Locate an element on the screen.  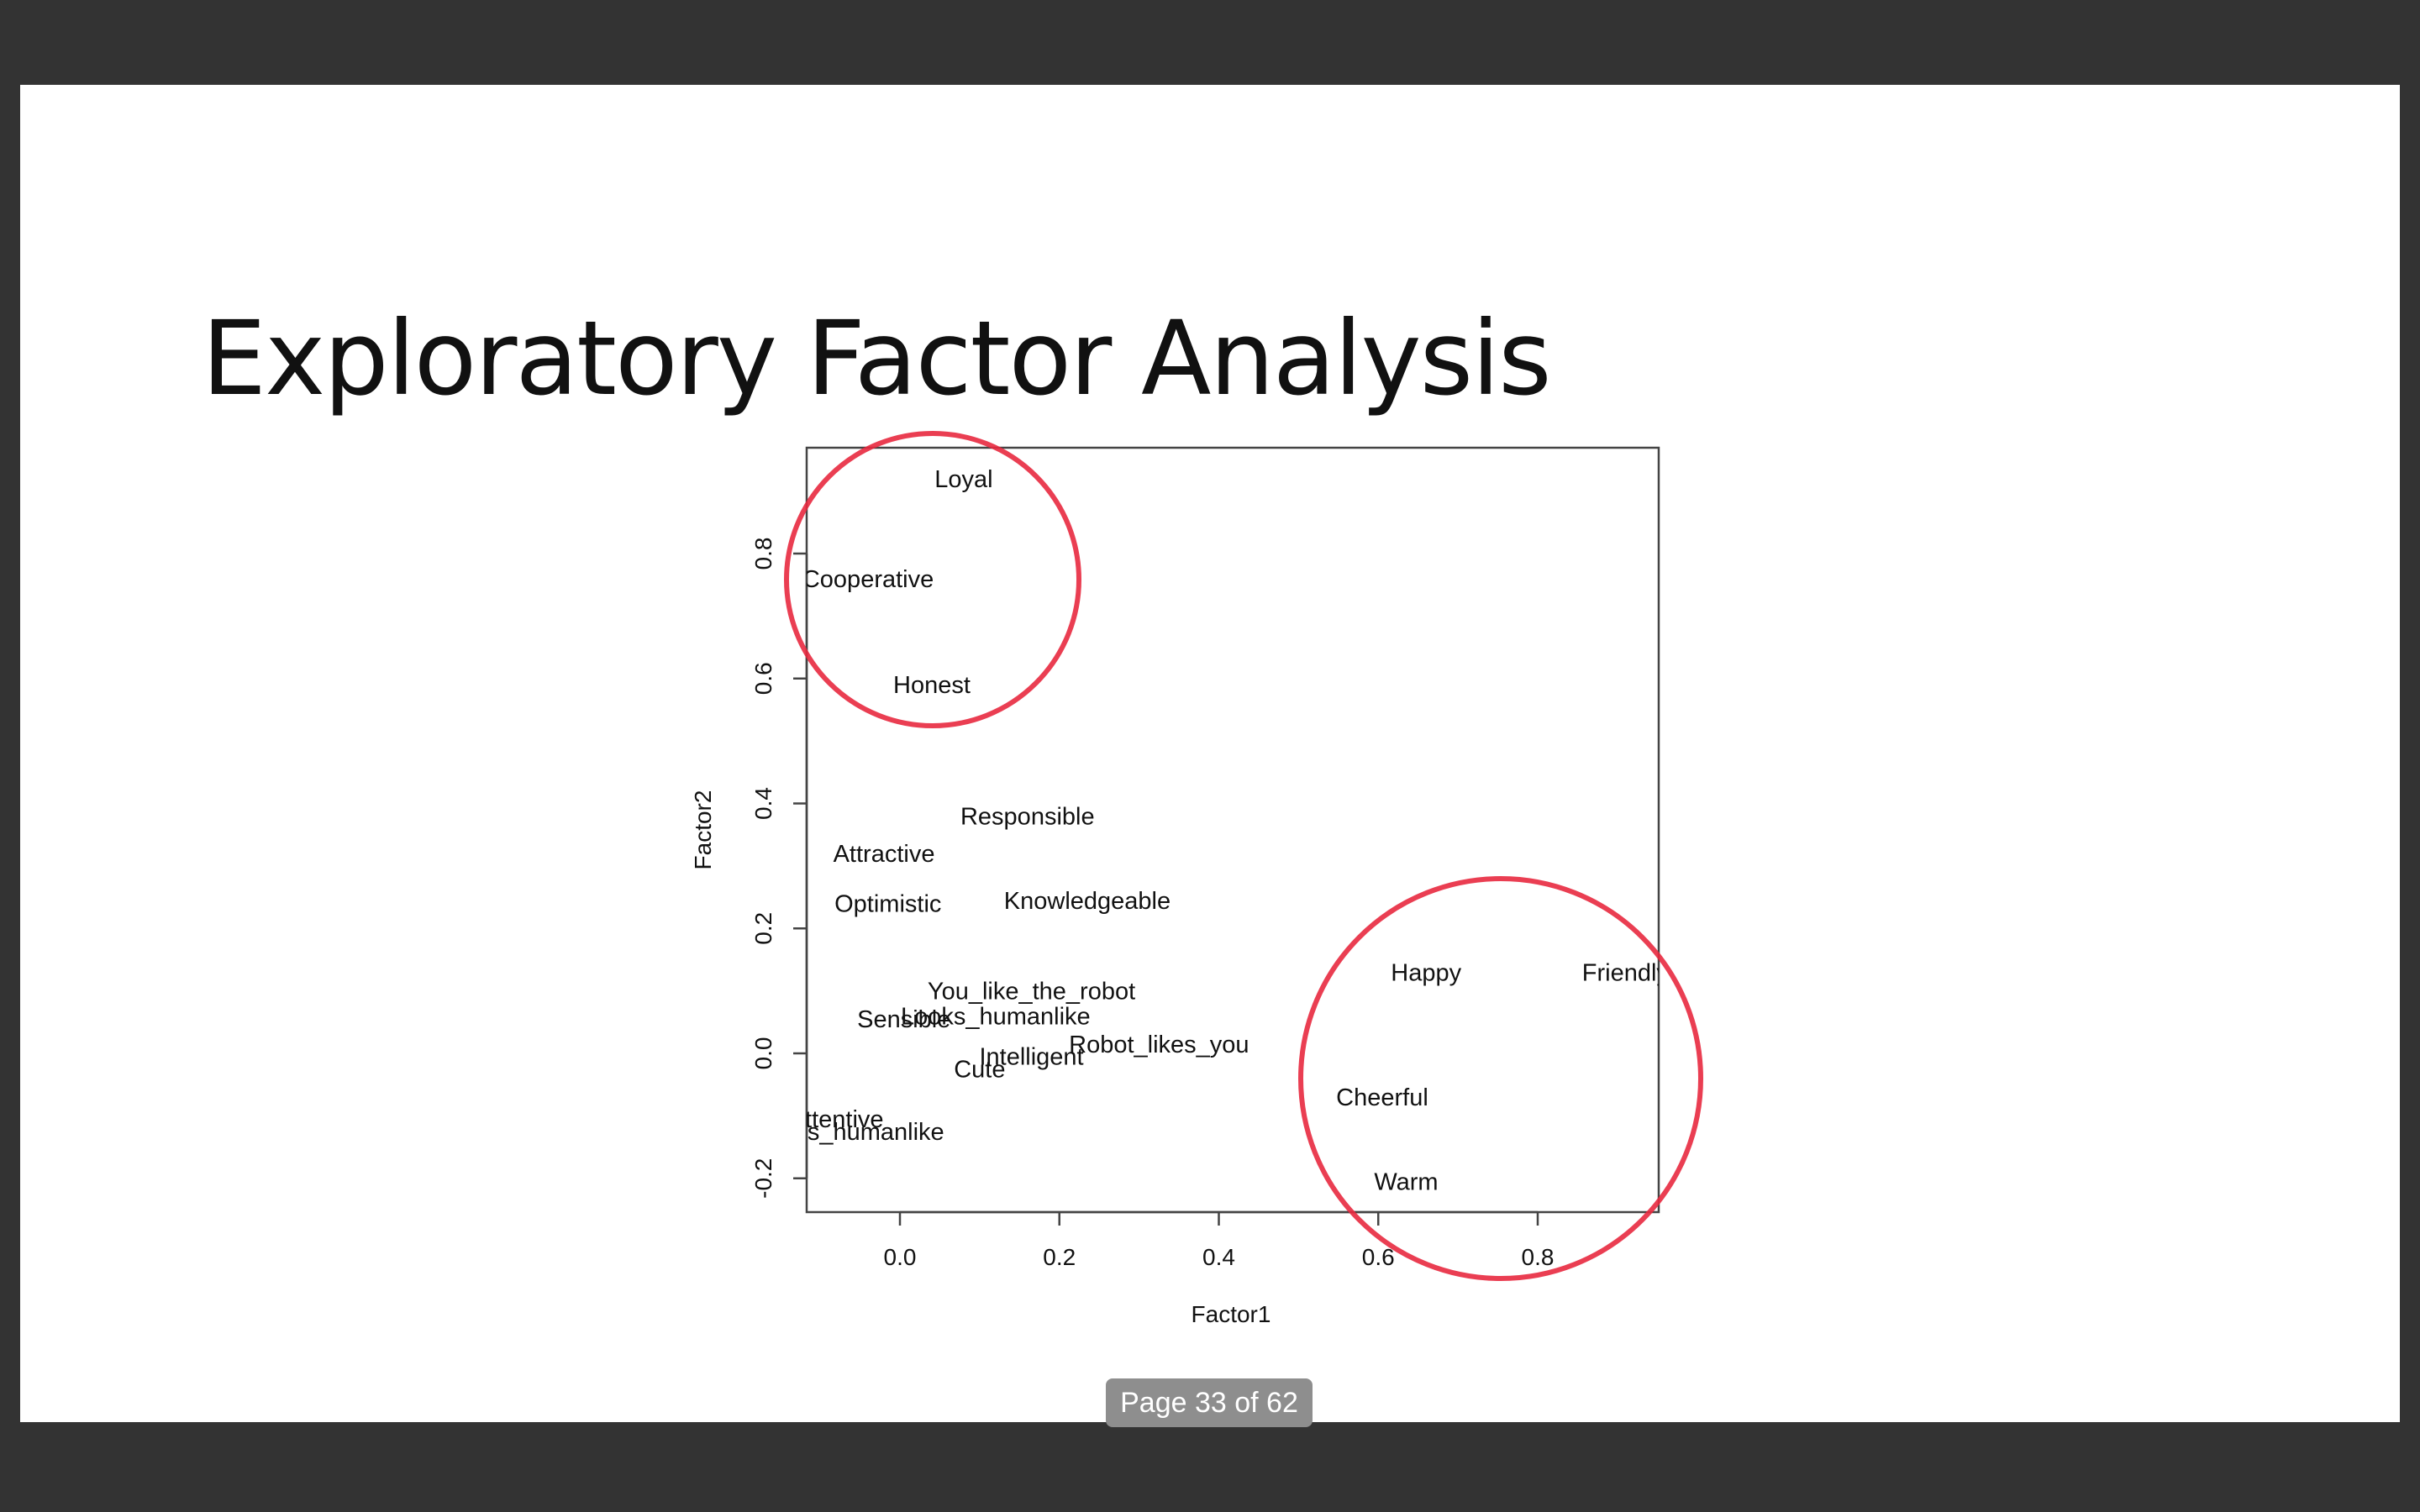
point-label-feels-humanlike: Feels_humanlike is located at coordinates (852, 1132).